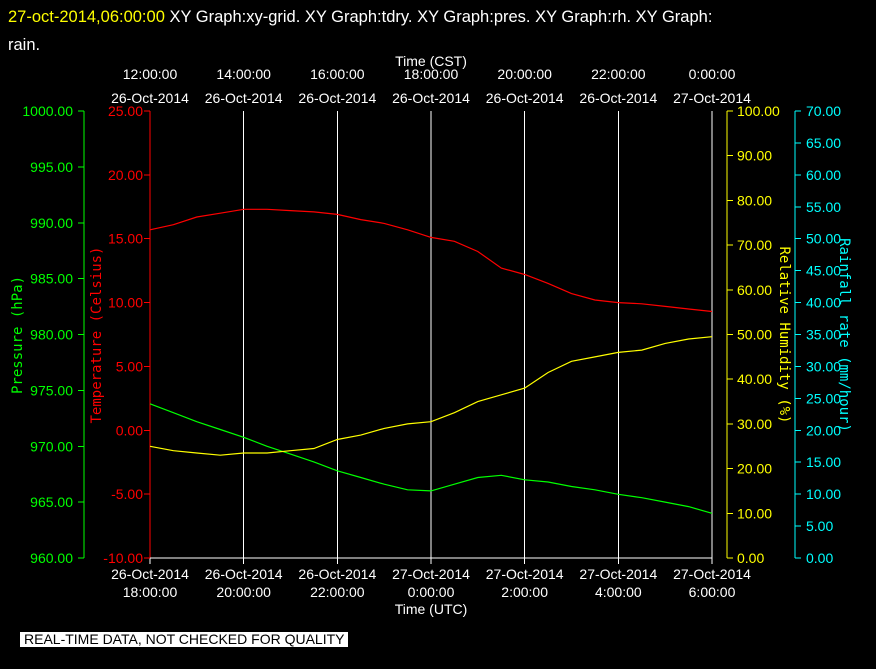 The height and width of the screenshot is (669, 876). What do you see at coordinates (819, 558) in the screenshot?
I see `rain-tick-label: 0.00` at bounding box center [819, 558].